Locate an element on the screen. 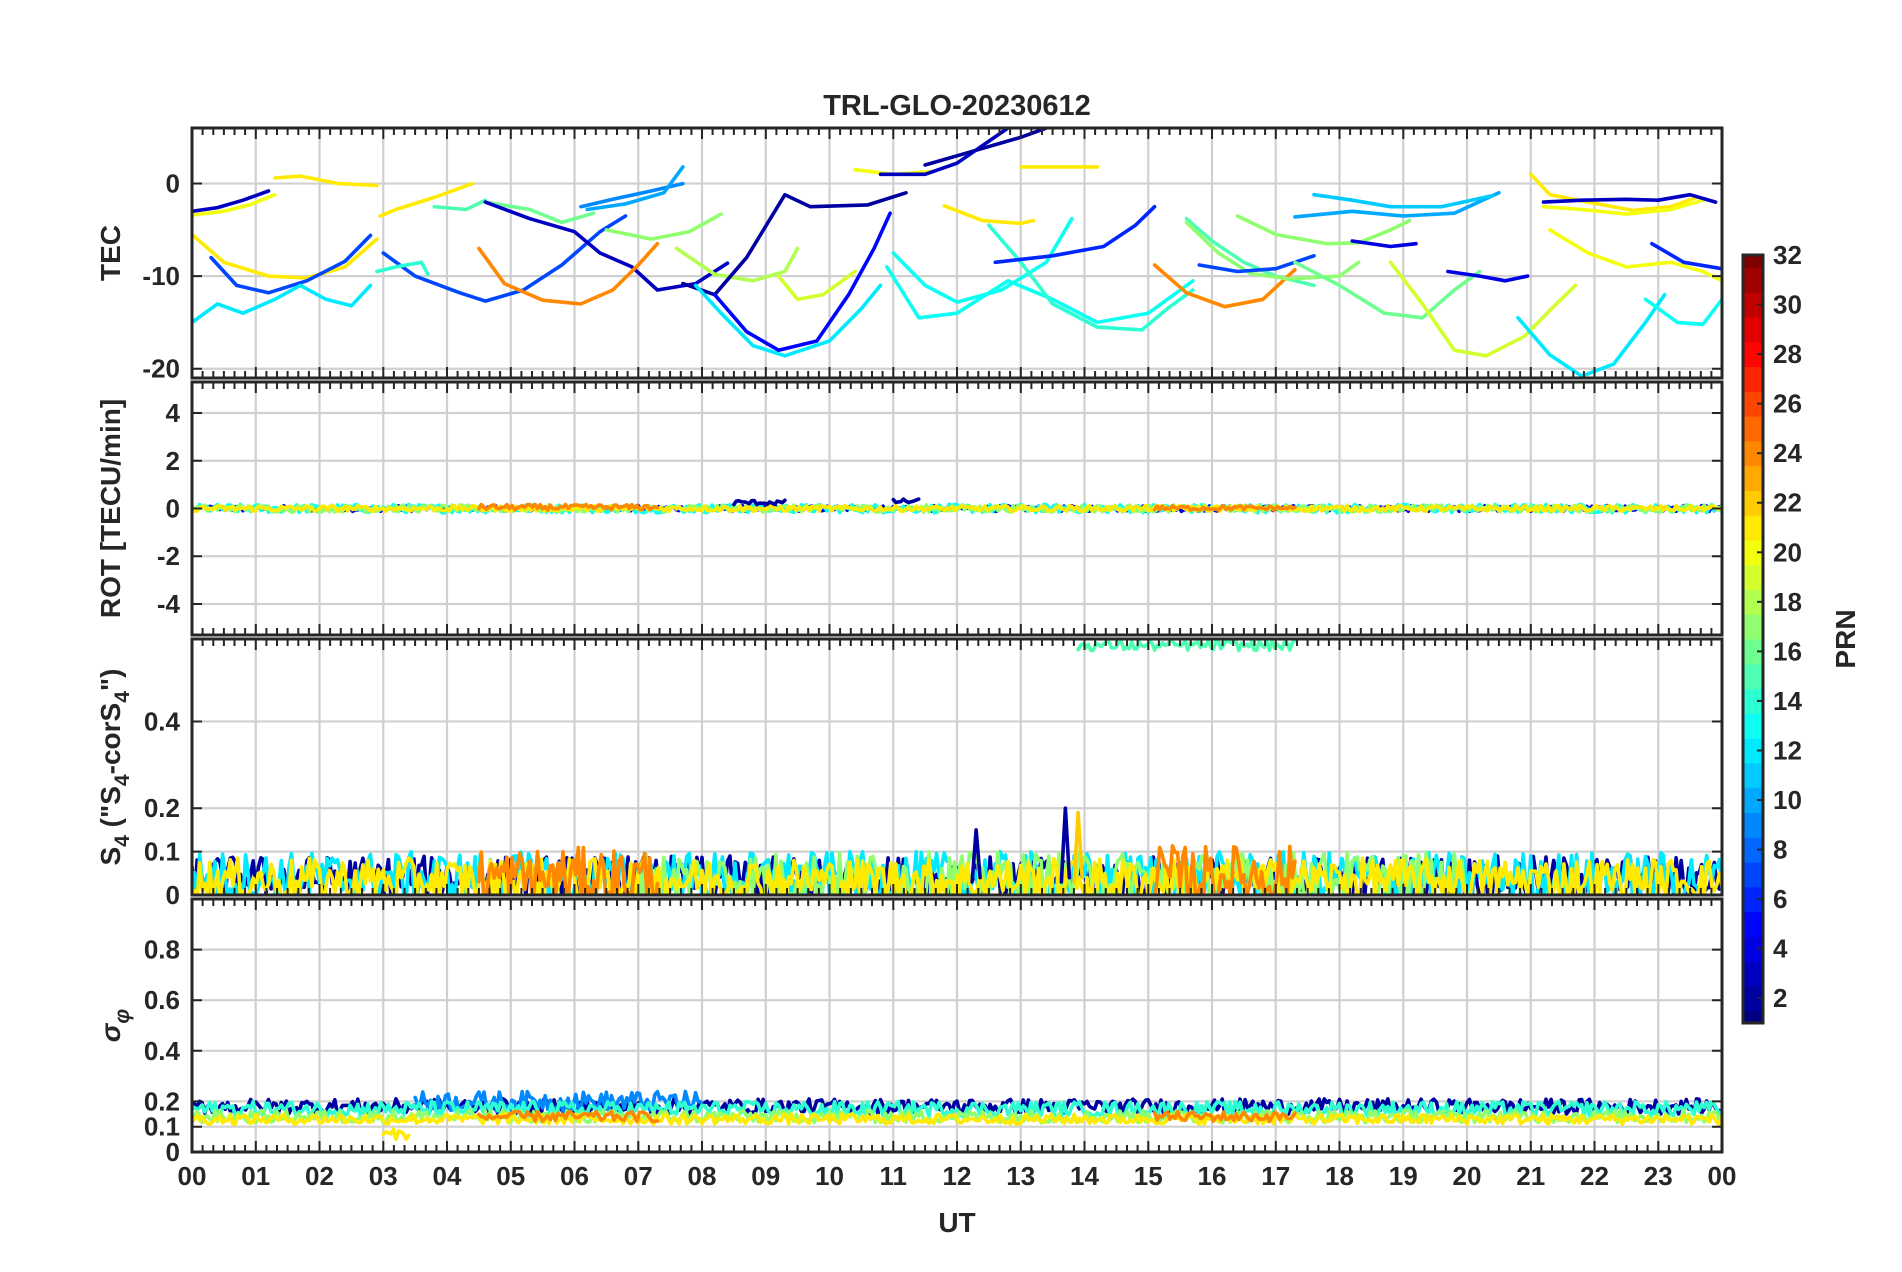  y-tick-label: -4 is located at coordinates (169, 604).